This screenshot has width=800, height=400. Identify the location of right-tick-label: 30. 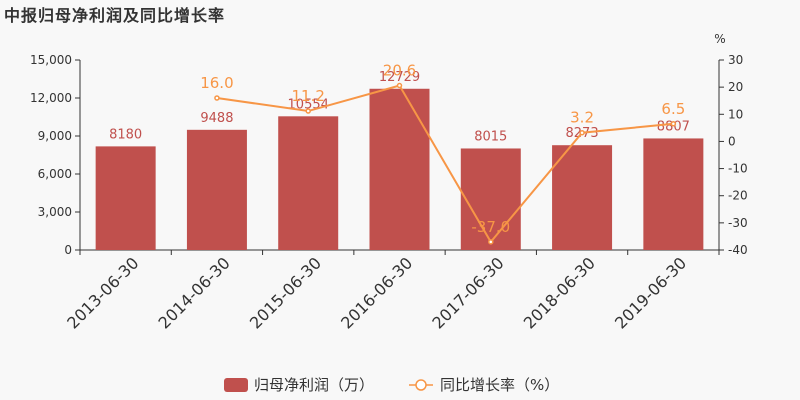
(735, 60).